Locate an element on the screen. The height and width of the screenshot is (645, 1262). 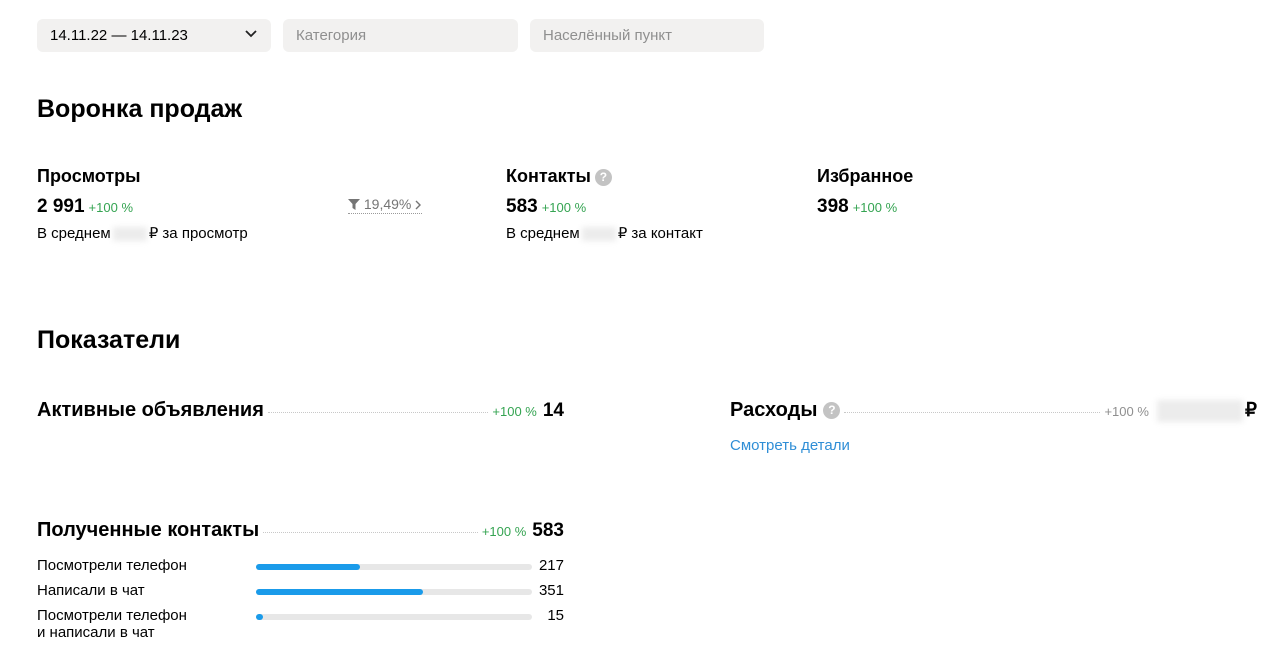
expenses-change: +100 % is located at coordinates (1126, 411).